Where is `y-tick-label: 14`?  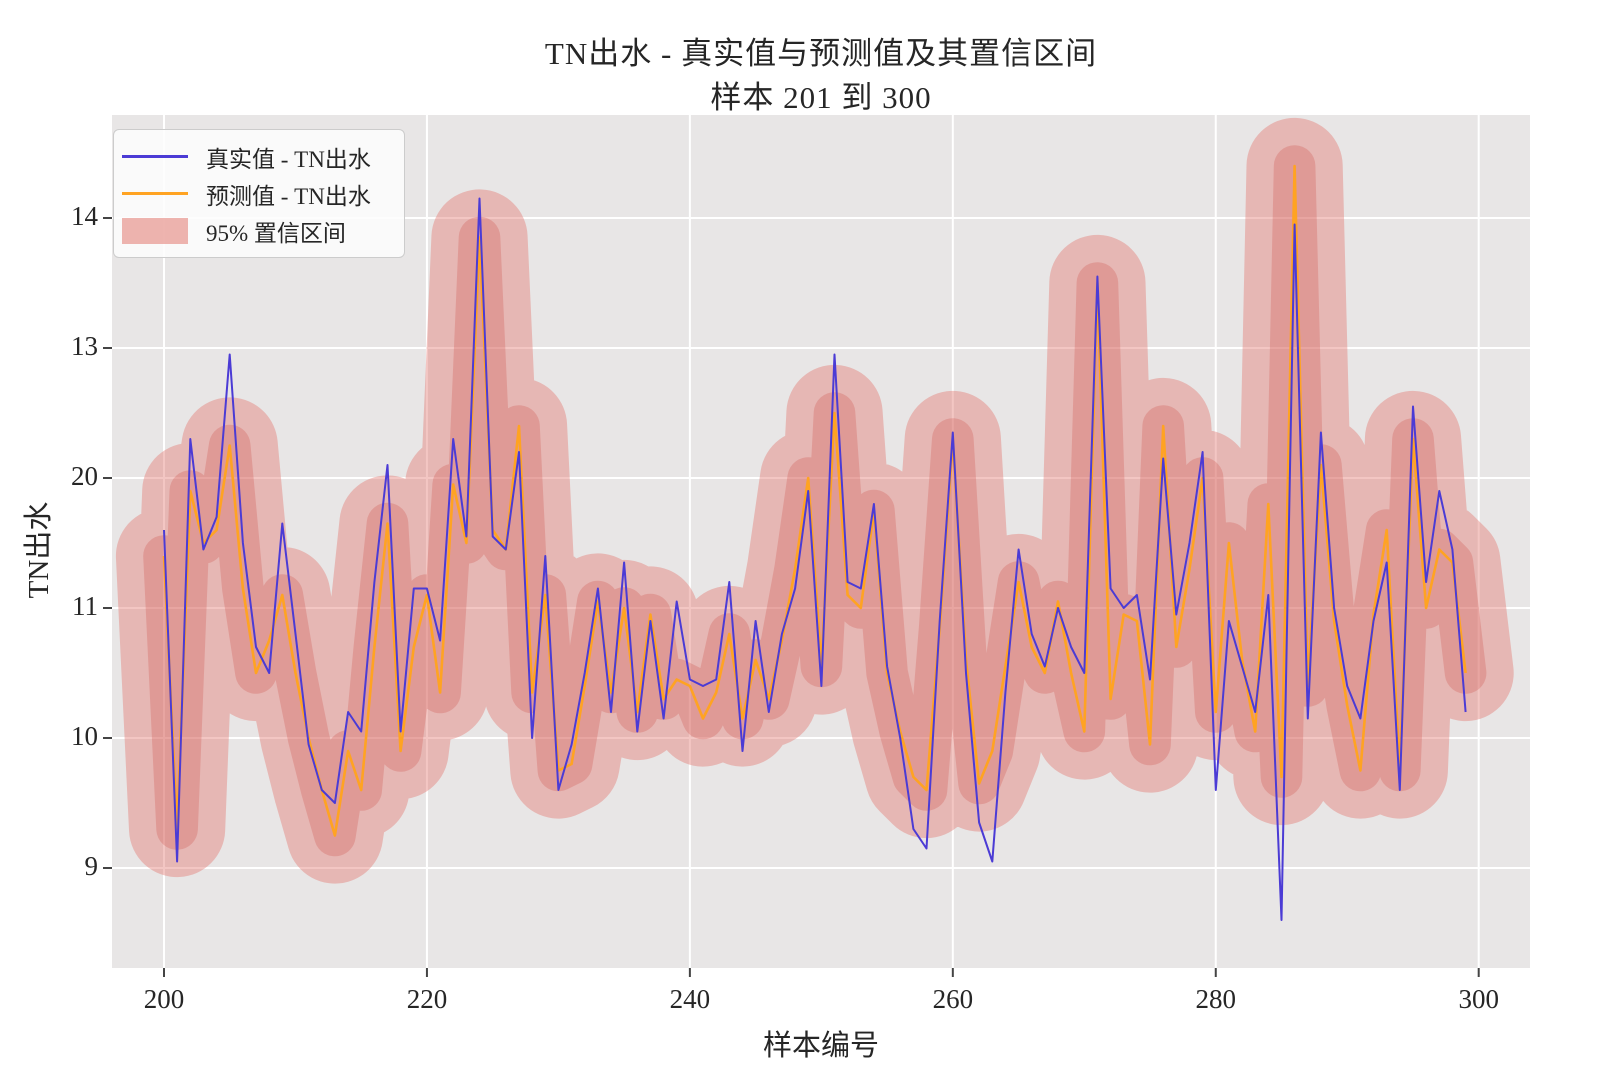
y-tick-label: 14 is located at coordinates (84, 216).